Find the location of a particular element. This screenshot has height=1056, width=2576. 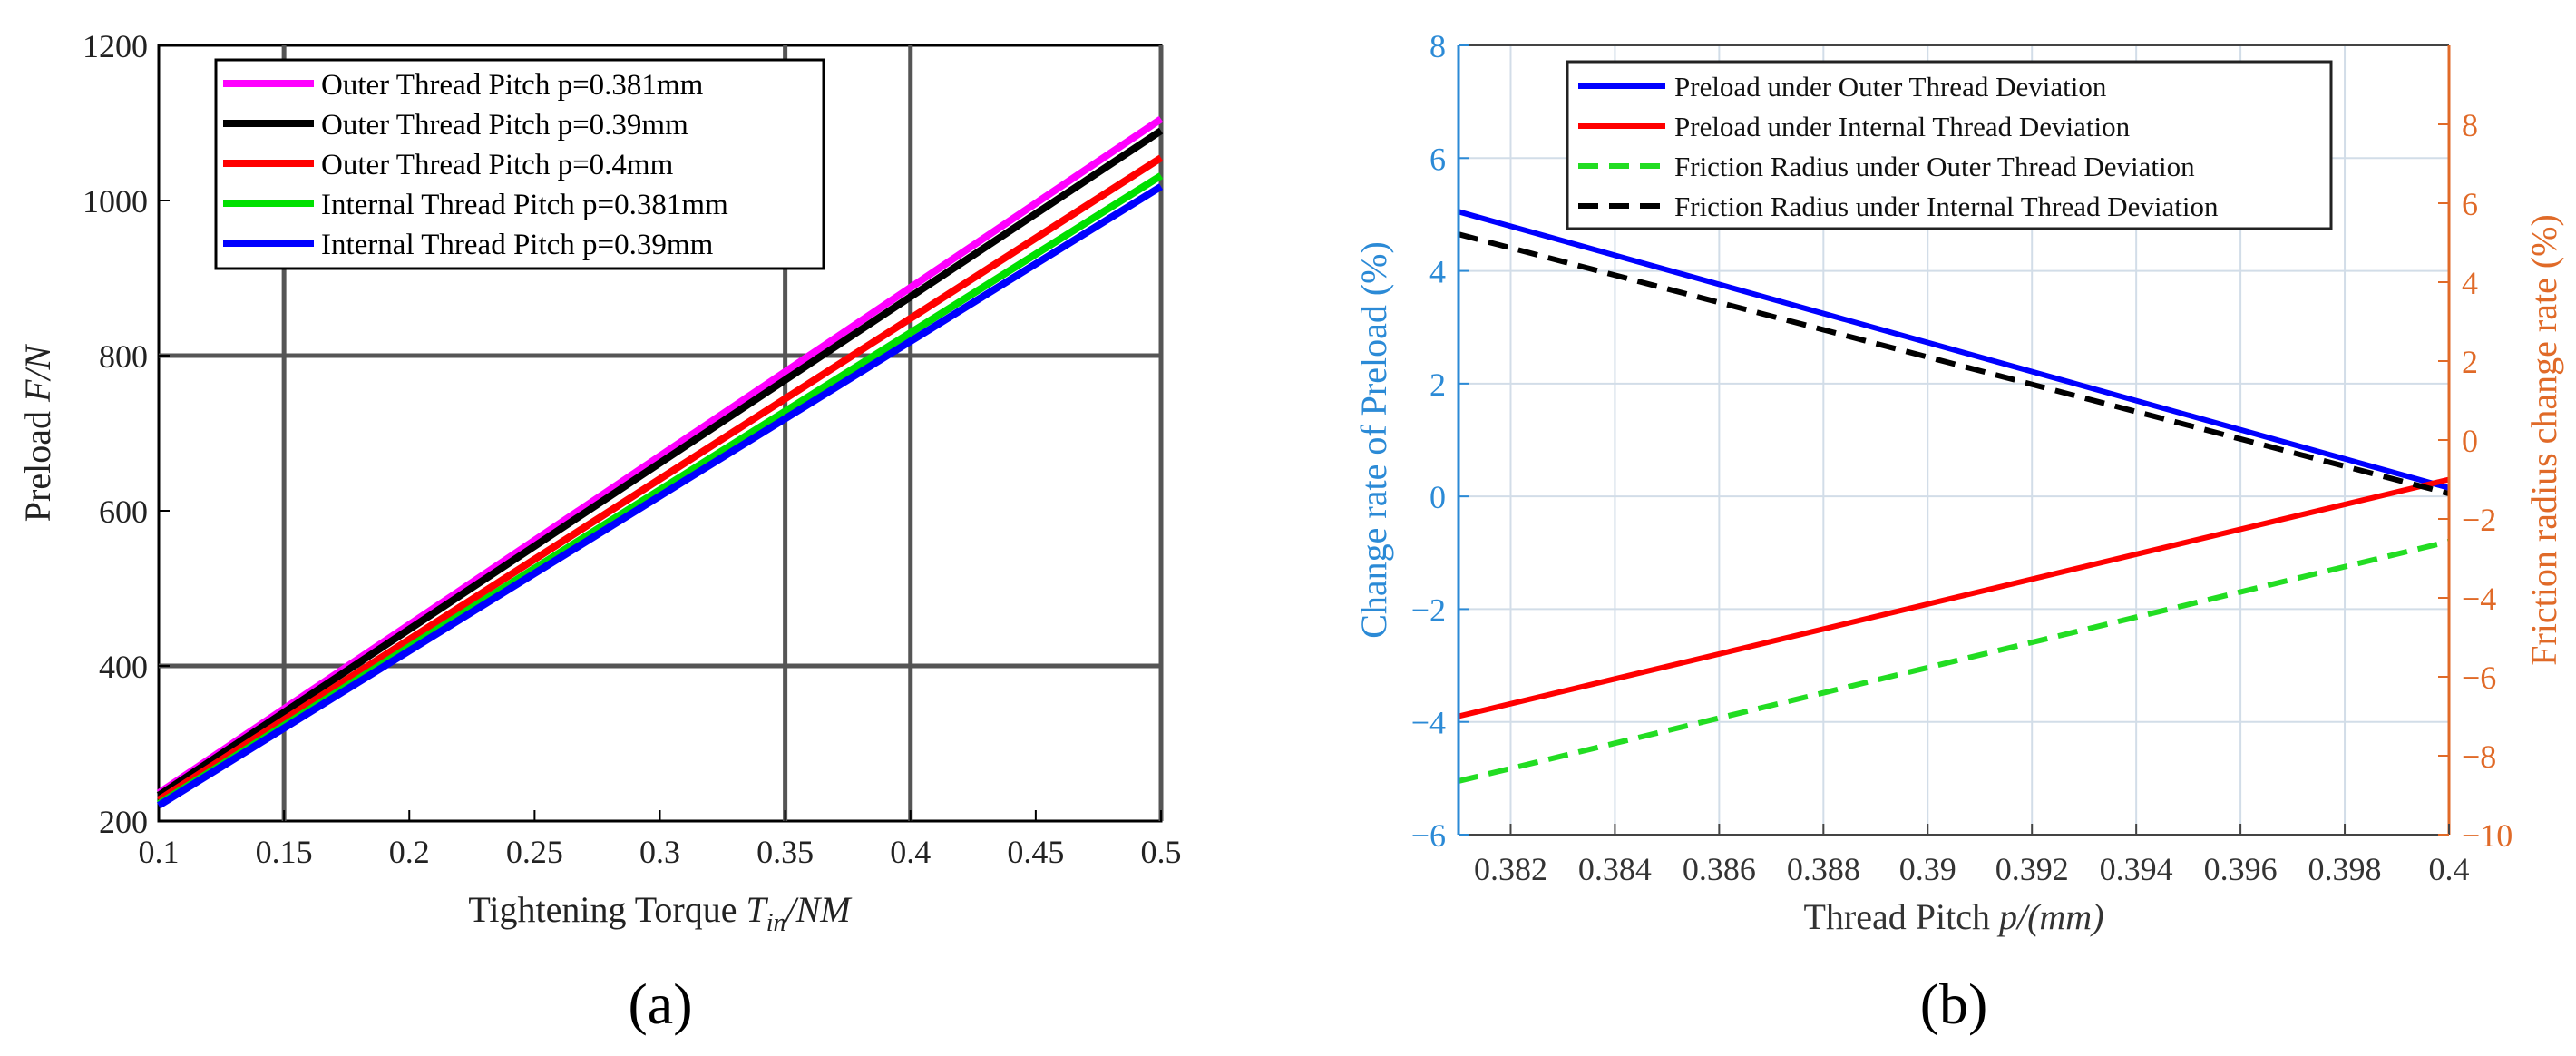

panel-b-x-tick-label: 0.392 is located at coordinates (2032, 869).